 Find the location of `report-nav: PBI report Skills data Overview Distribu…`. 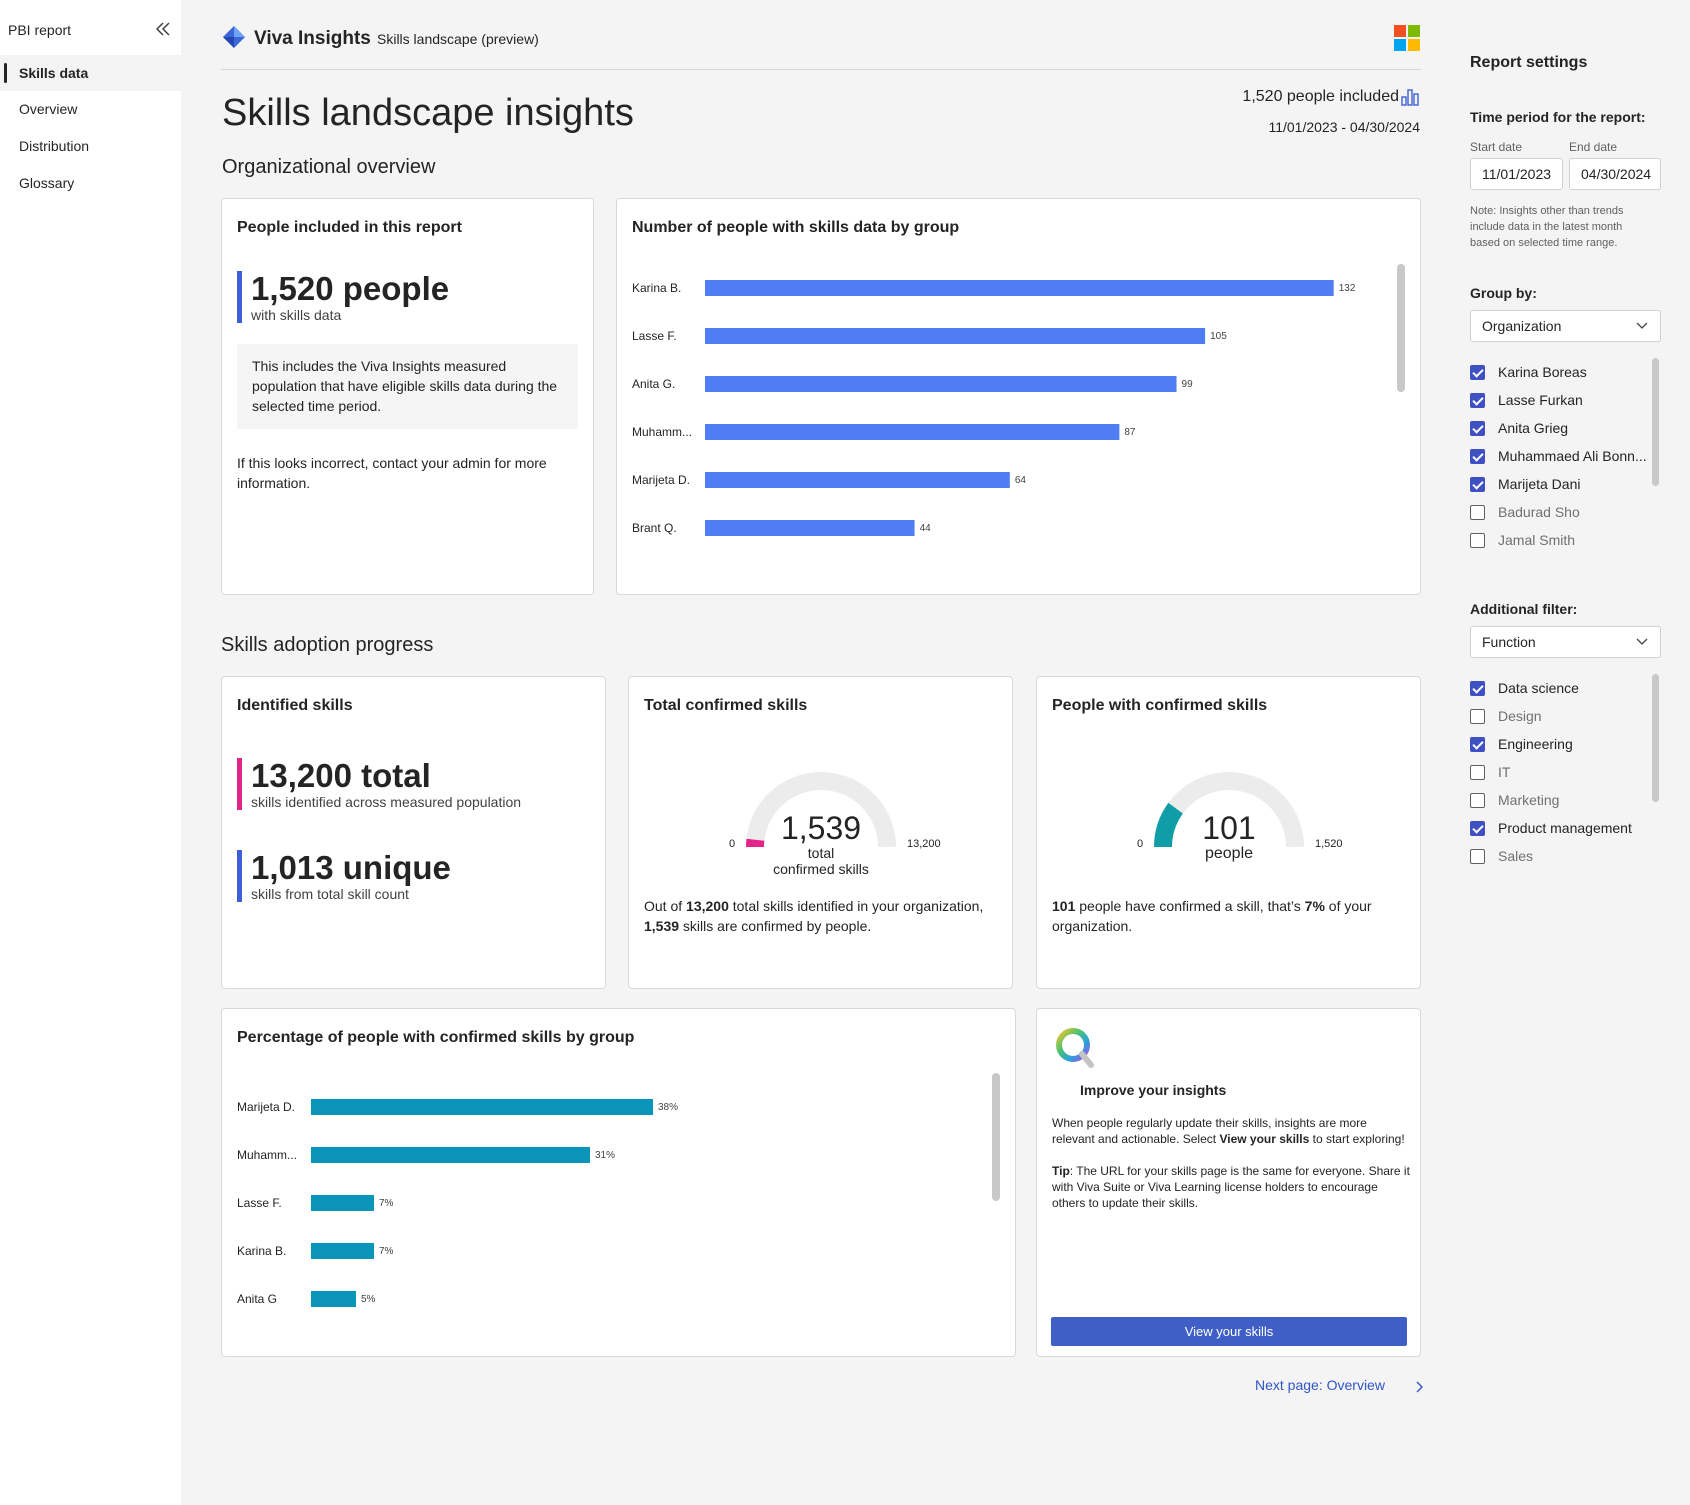

report-nav: PBI report Skills data Overview Distribu… is located at coordinates (90, 752).